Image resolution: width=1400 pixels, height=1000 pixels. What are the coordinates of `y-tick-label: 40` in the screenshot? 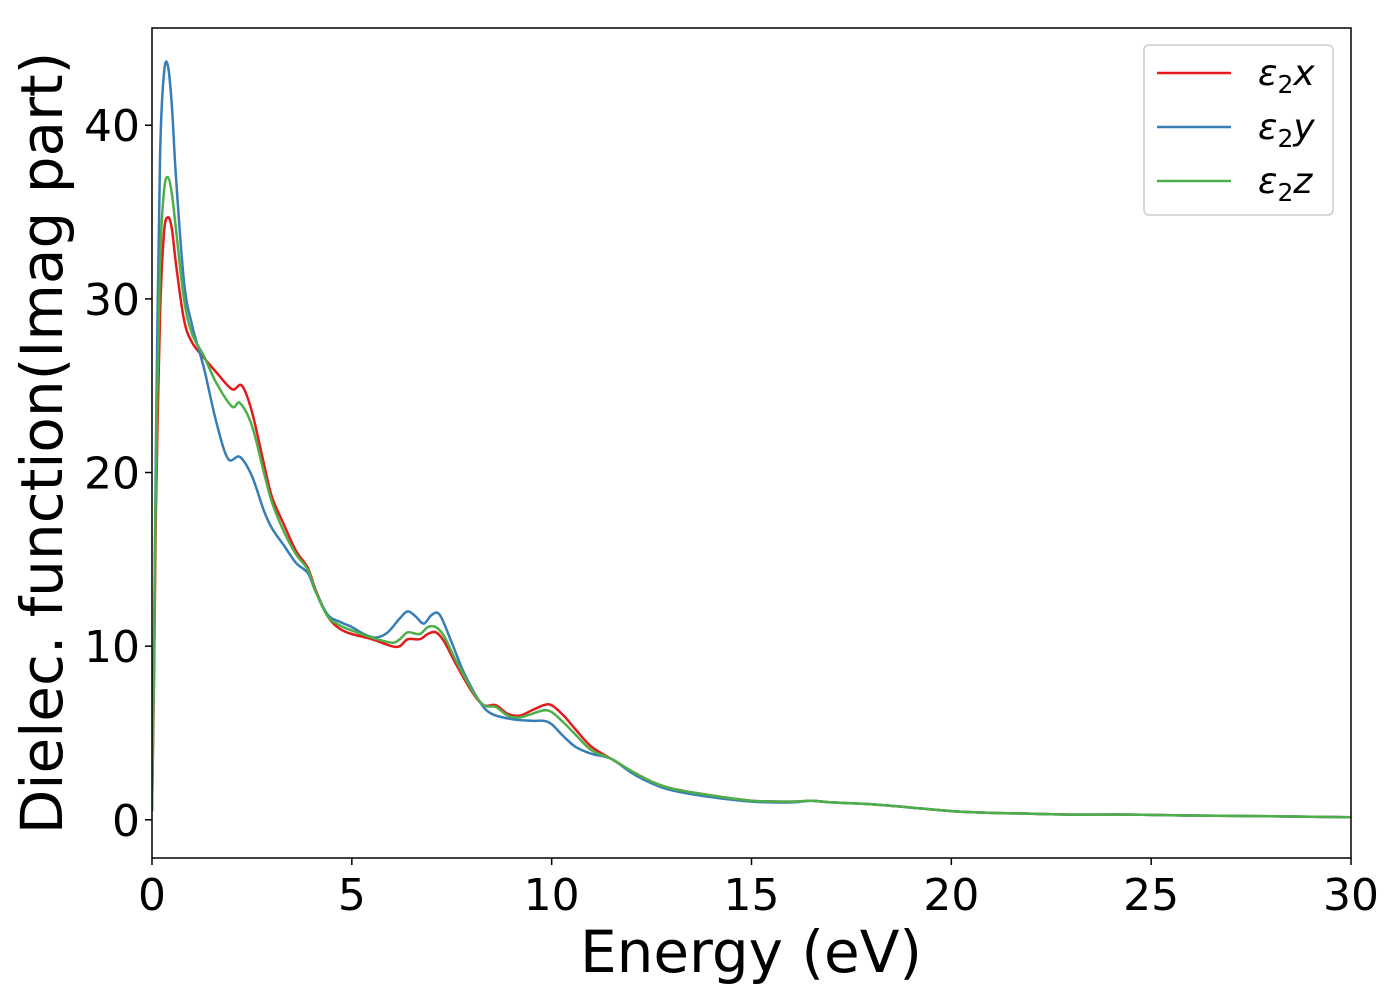 It's located at (112, 126).